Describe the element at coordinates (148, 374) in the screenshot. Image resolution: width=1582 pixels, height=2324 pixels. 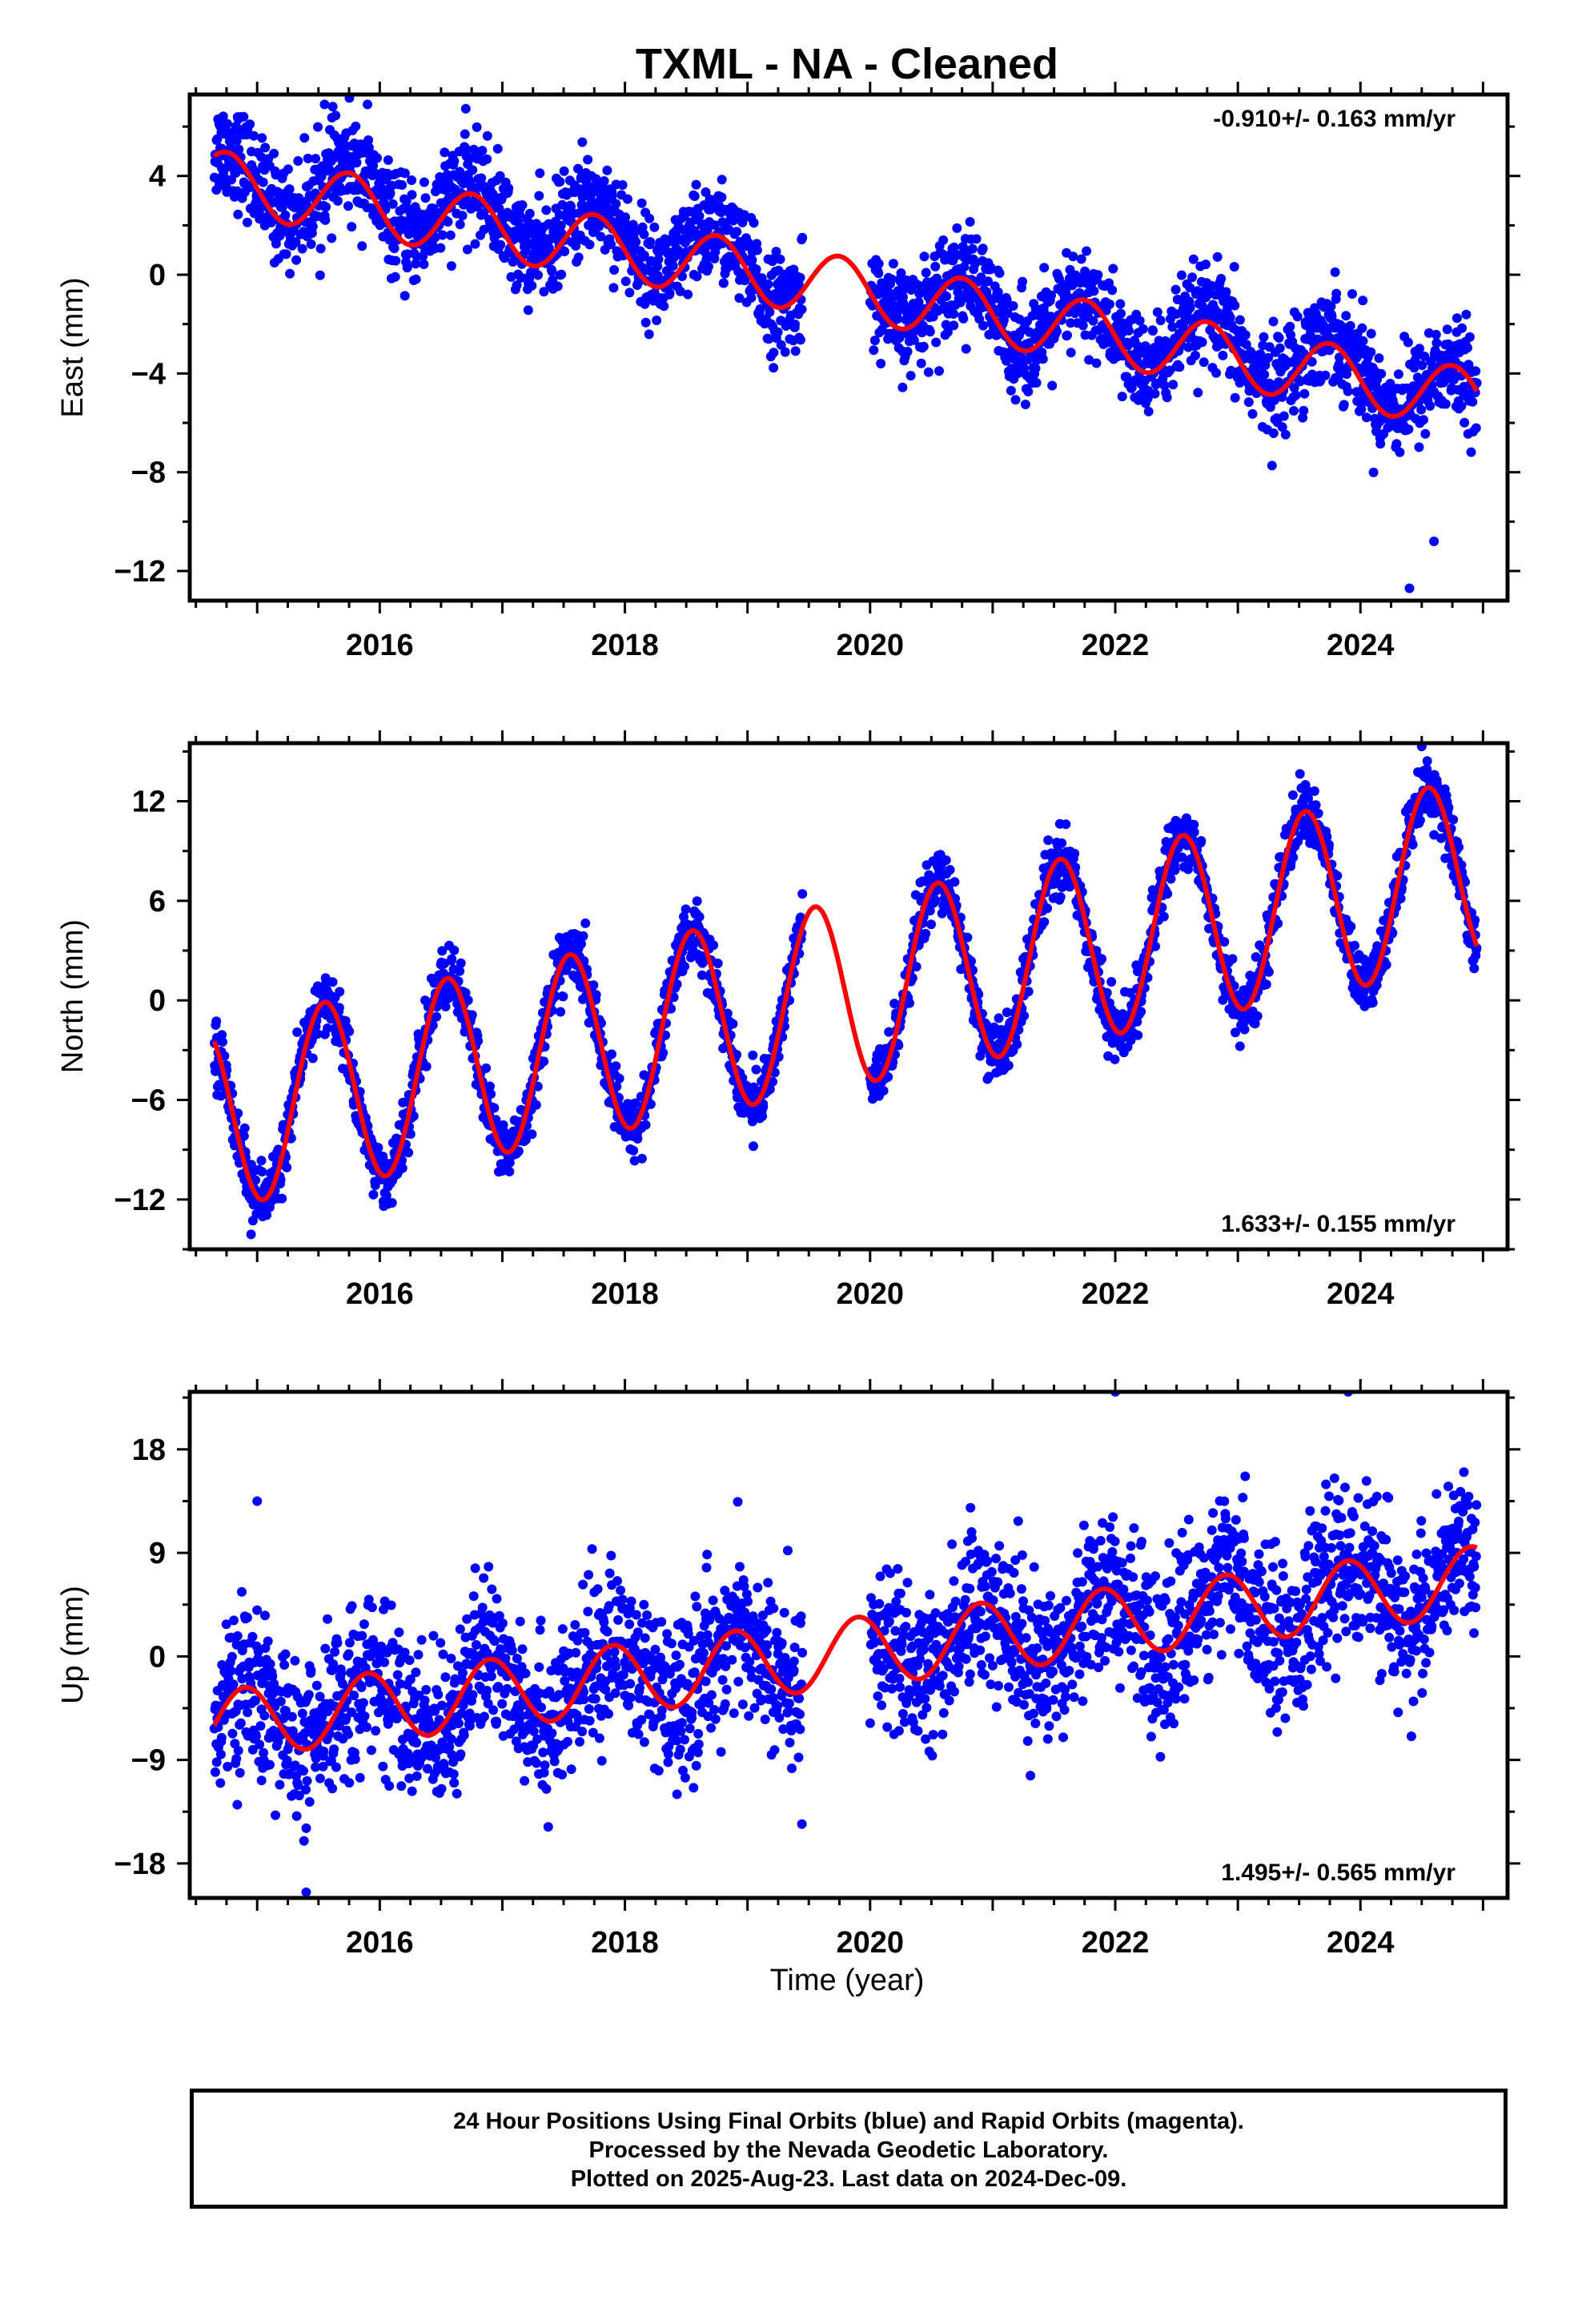
I see `y-tick-label: −4` at that location.